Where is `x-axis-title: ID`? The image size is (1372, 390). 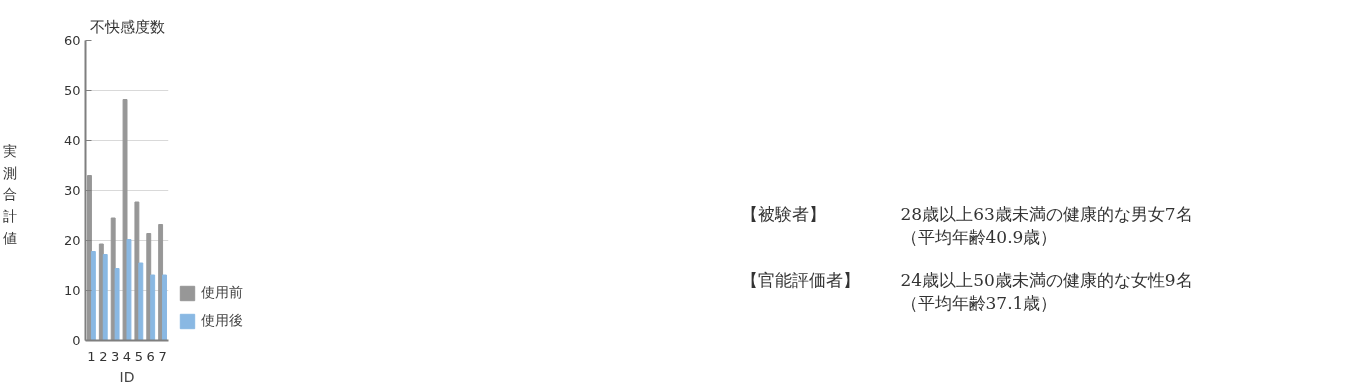
x-axis-title: ID is located at coordinates (127, 376).